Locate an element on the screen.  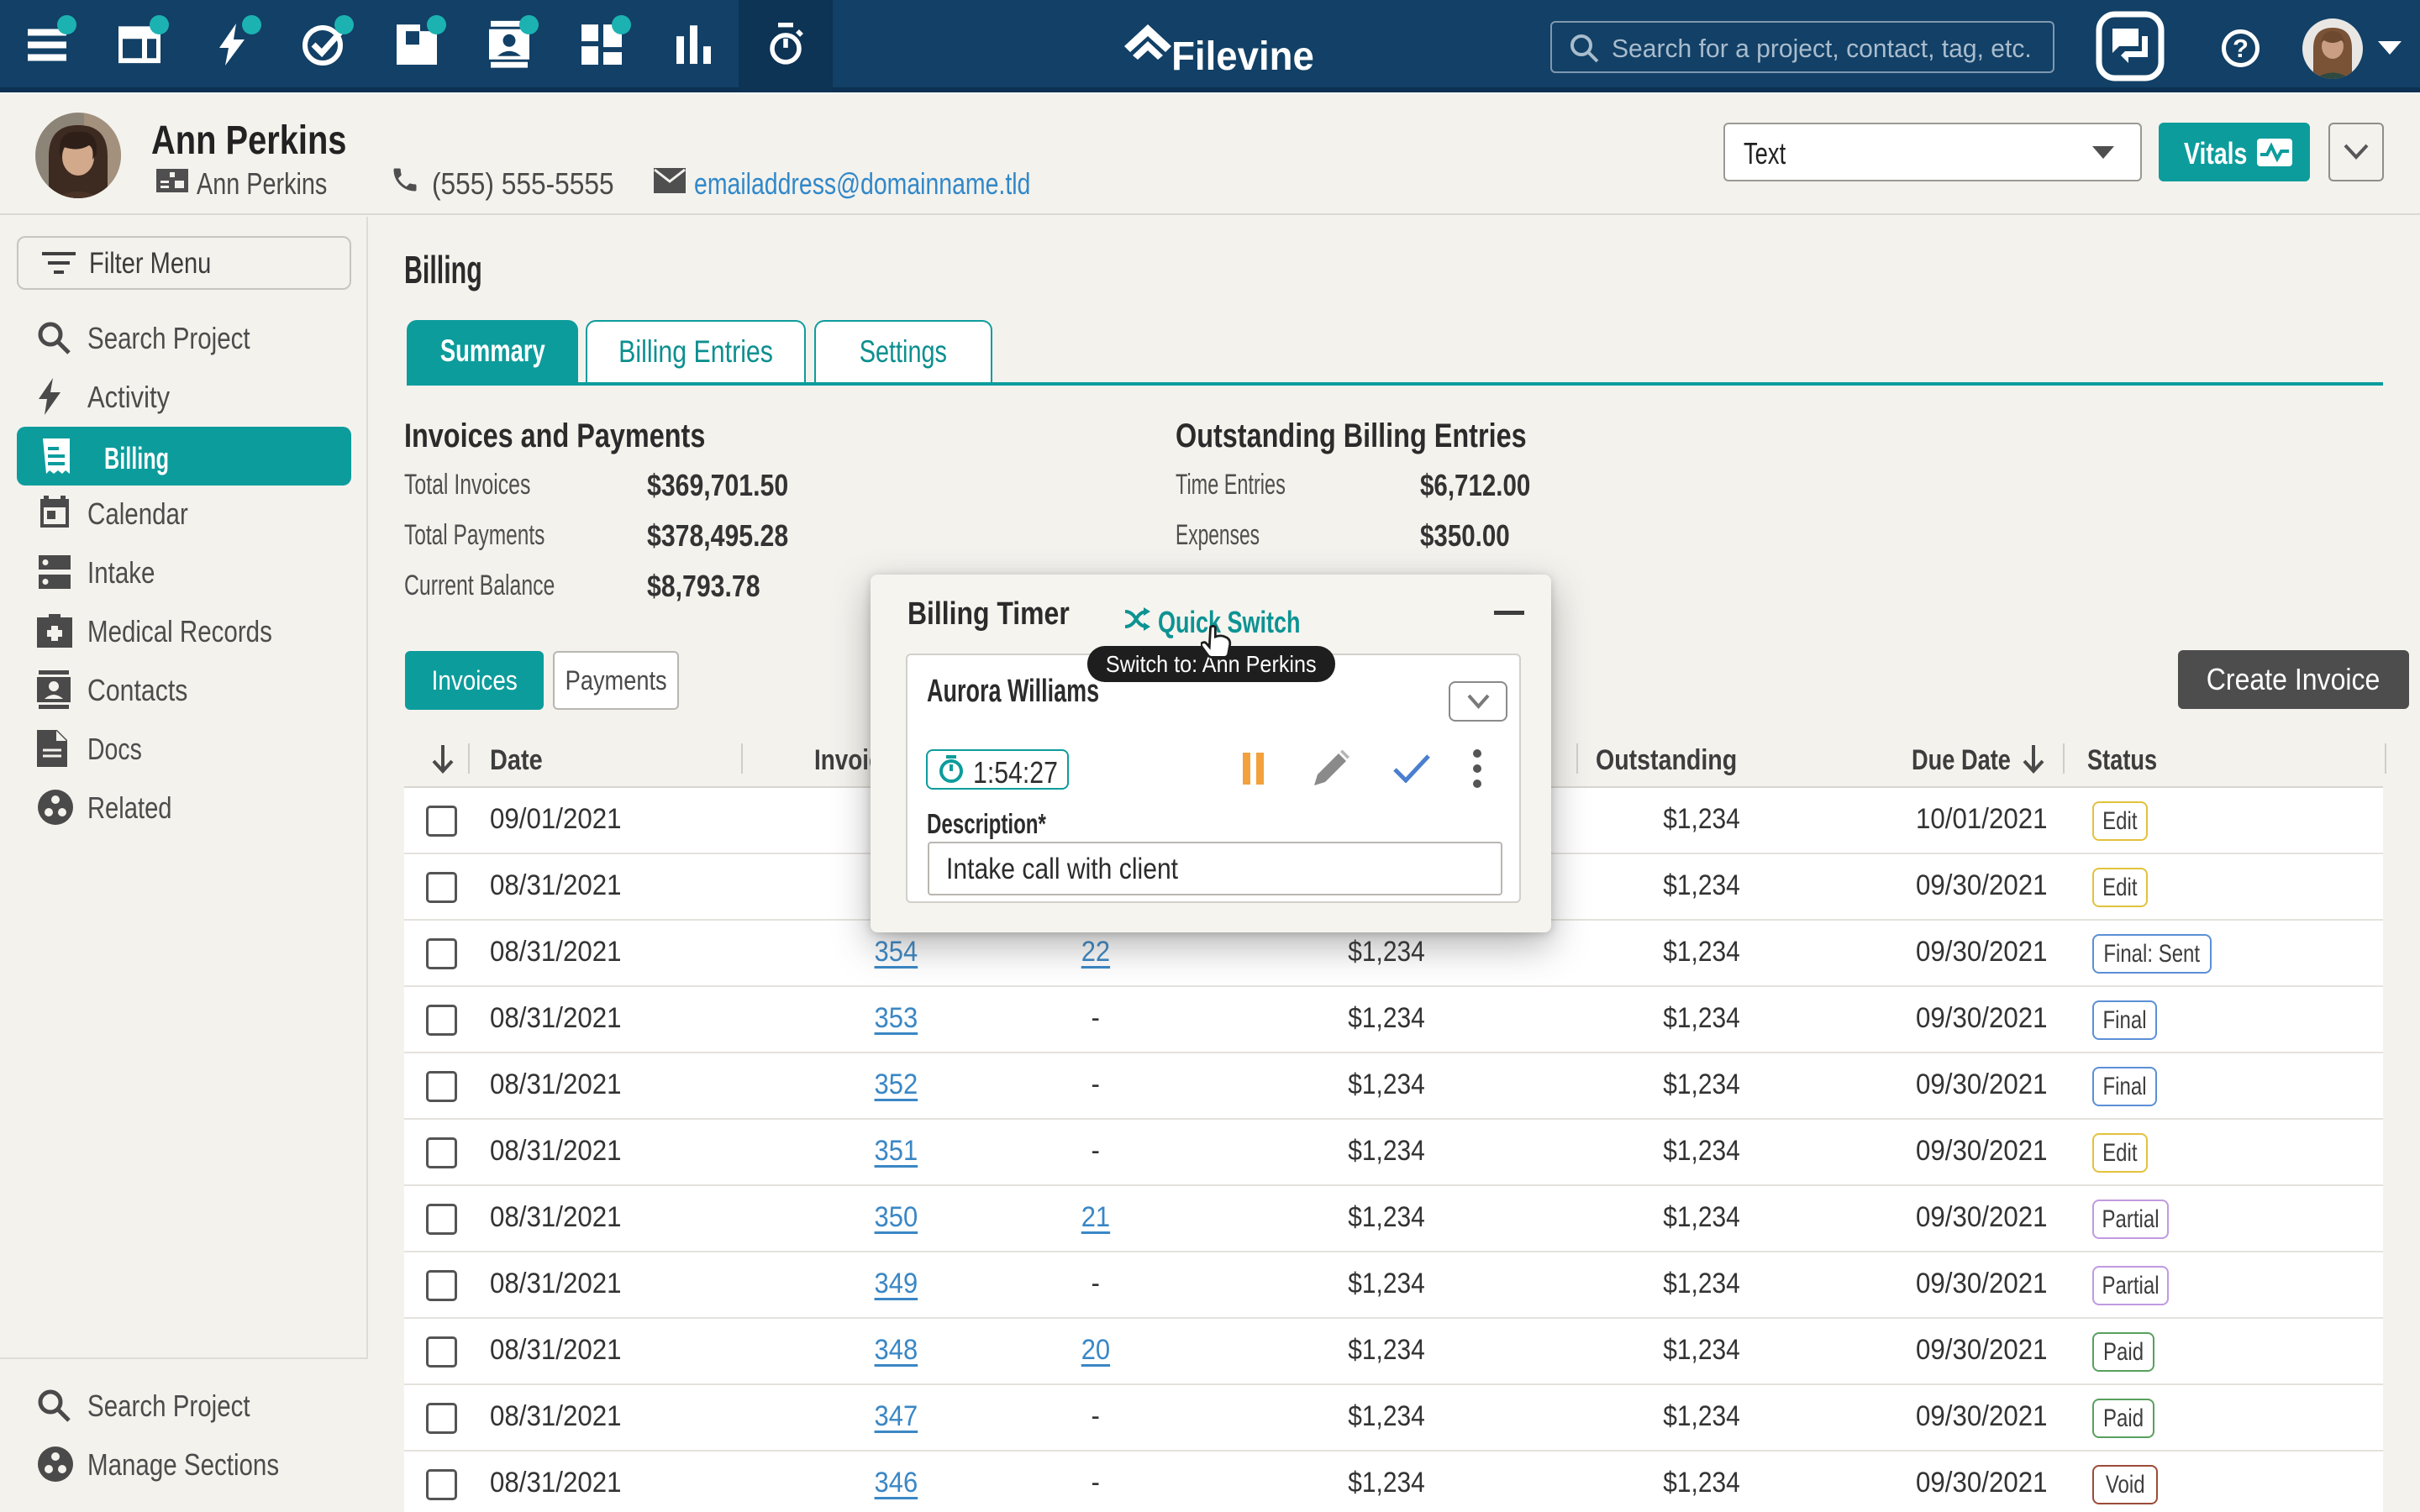
svg-text: Filevine is located at coordinates (1242, 56).